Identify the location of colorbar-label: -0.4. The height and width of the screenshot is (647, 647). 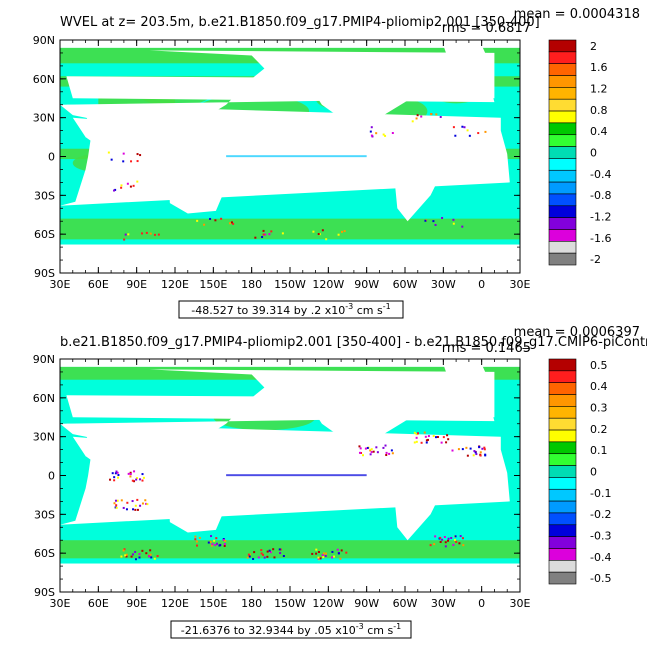
(600, 174).